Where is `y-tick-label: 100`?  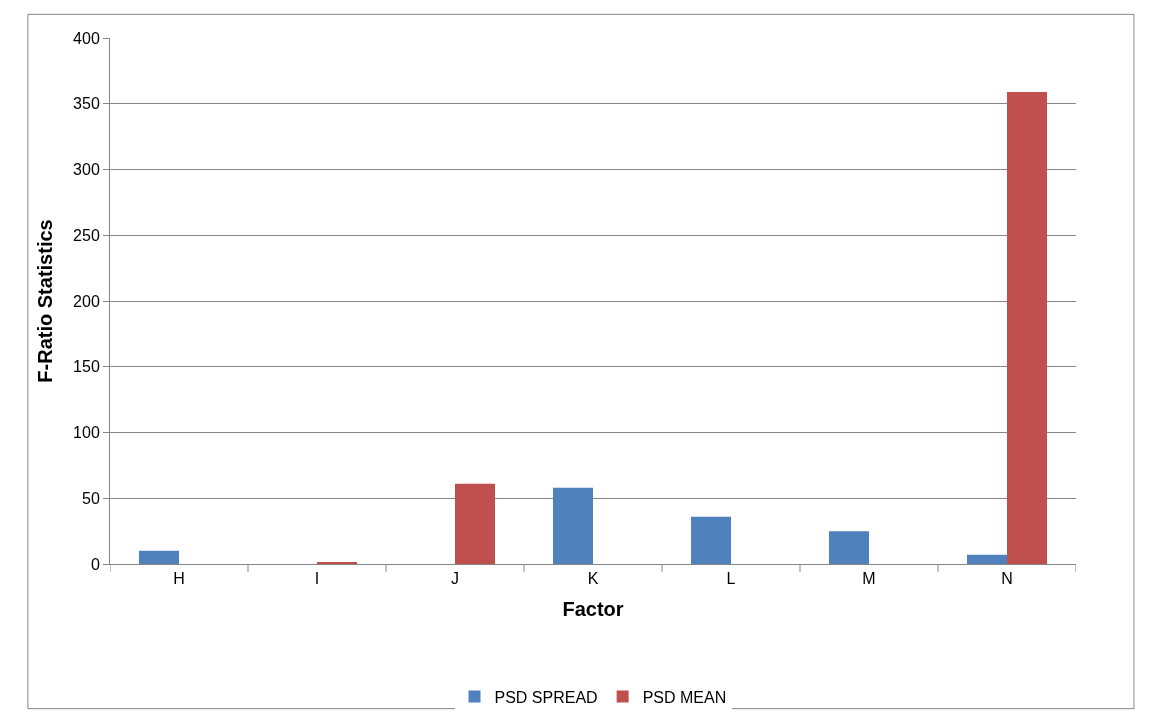 y-tick-label: 100 is located at coordinates (86, 433).